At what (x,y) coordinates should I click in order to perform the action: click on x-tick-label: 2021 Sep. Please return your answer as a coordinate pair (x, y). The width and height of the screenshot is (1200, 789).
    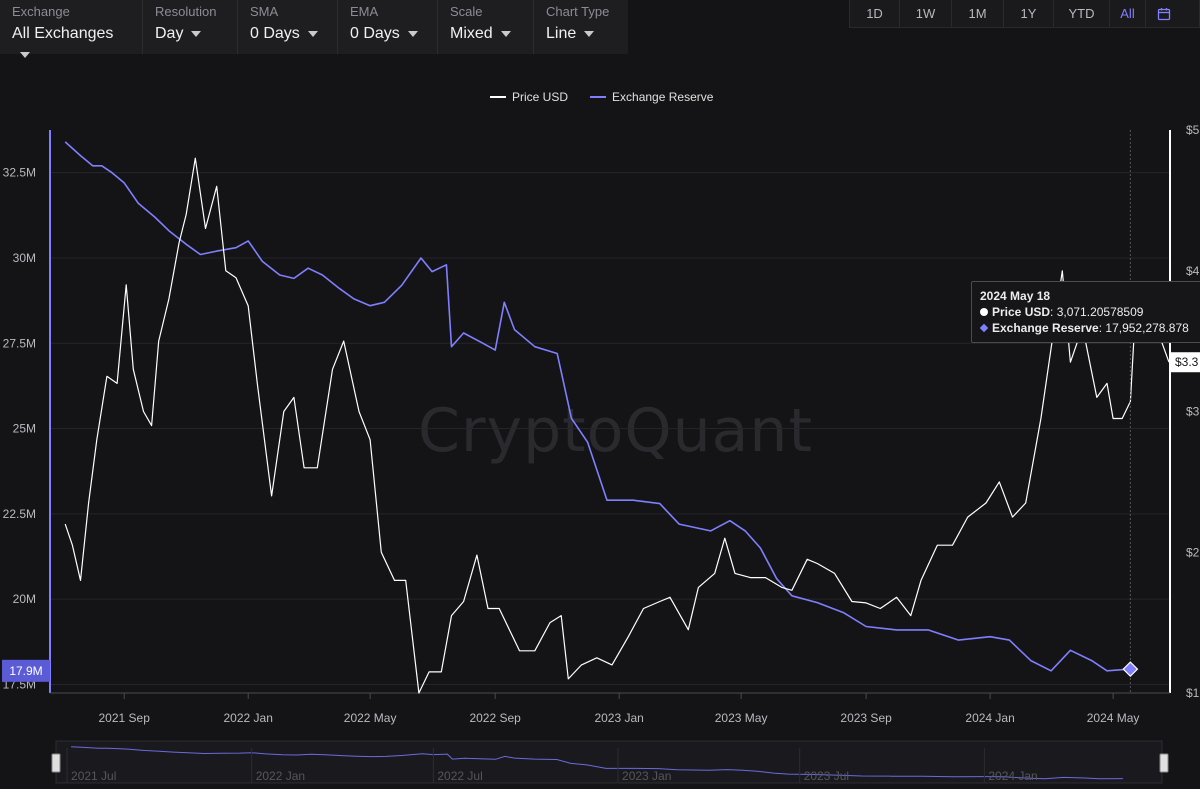
    Looking at the image, I should click on (124, 718).